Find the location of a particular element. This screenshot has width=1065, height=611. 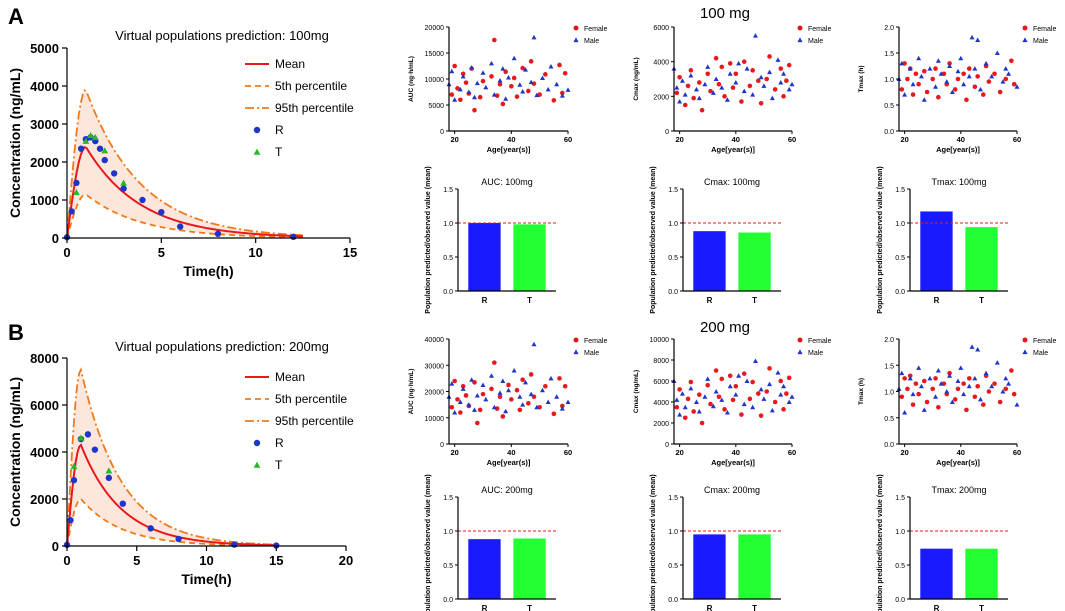

s6-x-tick-label: 20 is located at coordinates (904, 452).